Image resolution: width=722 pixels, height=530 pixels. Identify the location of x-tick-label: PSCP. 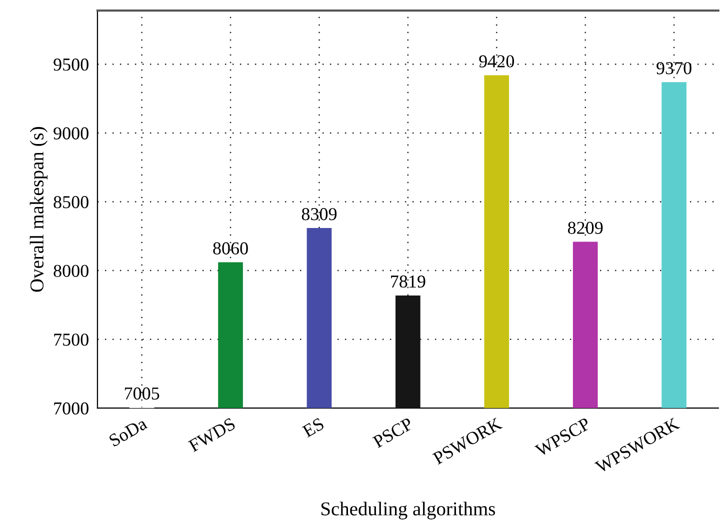
(393, 432).